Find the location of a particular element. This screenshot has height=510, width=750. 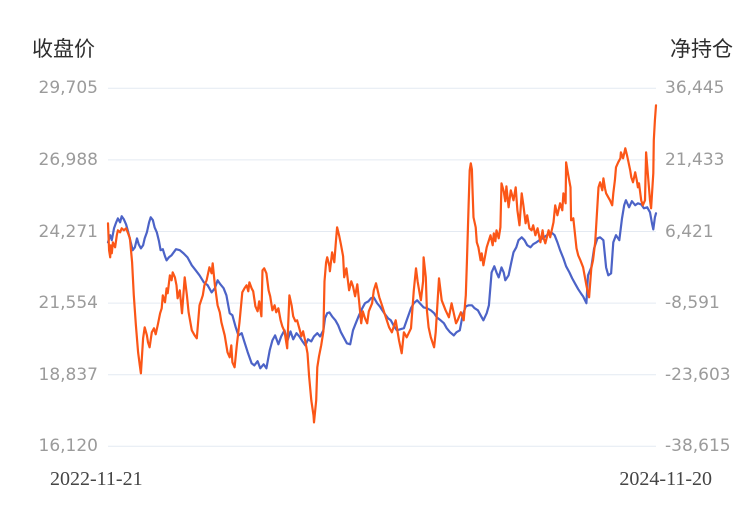

left-axis-tick-label: 16,120 is located at coordinates (68, 446).